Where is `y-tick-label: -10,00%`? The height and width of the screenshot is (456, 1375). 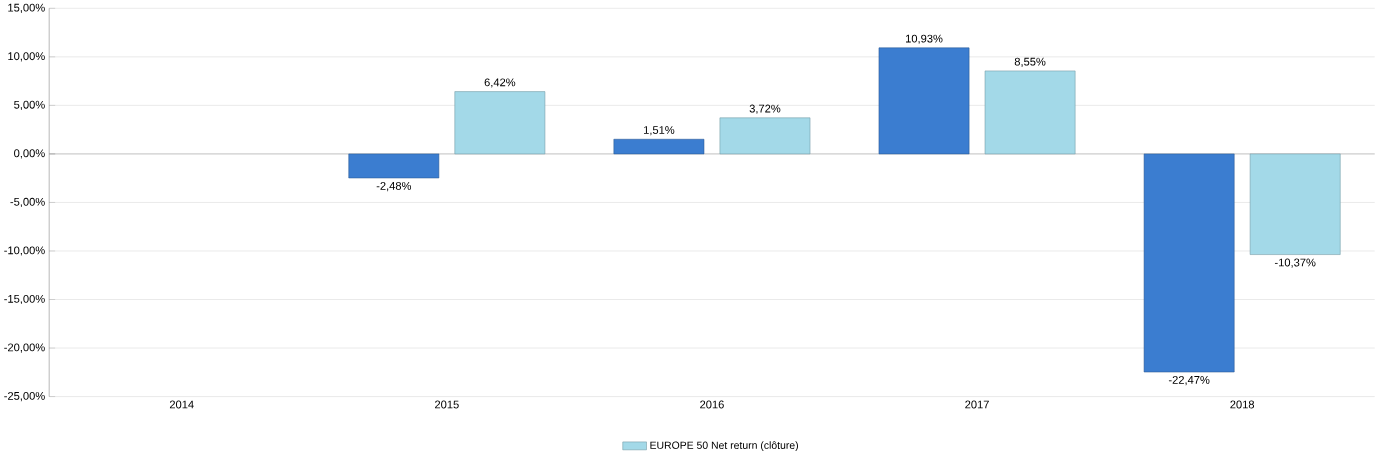
y-tick-label: -10,00% is located at coordinates (24, 251).